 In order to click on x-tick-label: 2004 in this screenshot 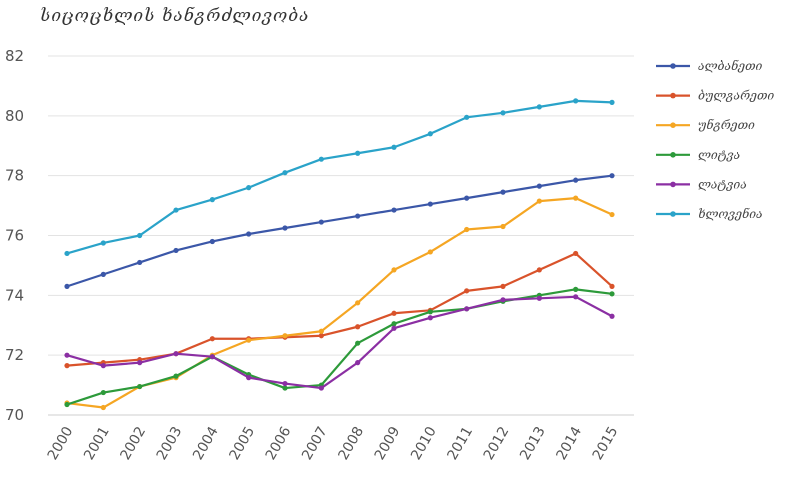, I will do `click(206, 443)`.